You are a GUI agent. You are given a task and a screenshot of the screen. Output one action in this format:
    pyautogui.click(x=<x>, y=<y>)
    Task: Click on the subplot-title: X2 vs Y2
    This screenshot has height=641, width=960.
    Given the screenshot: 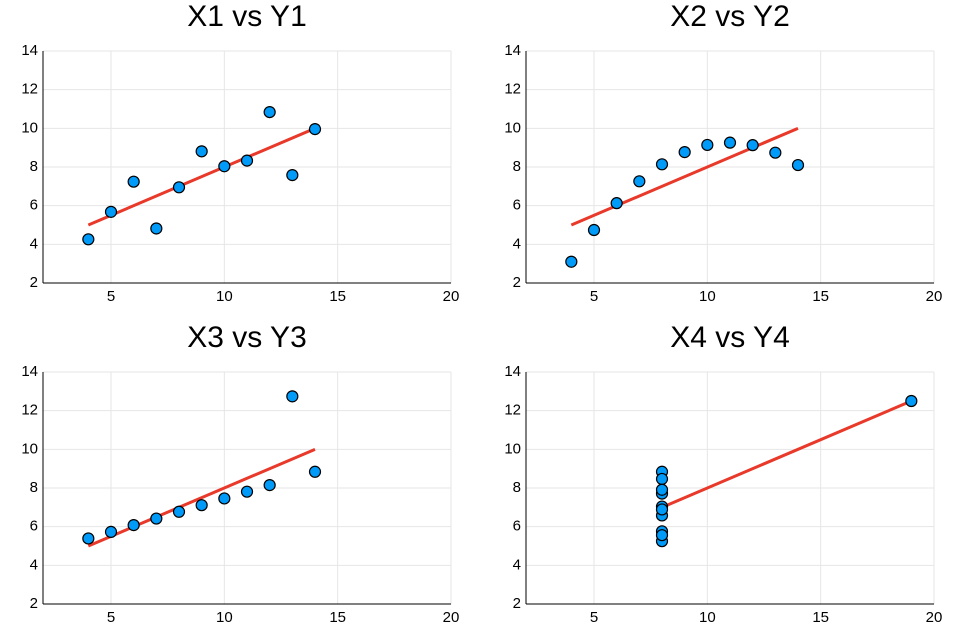 What is the action you would take?
    pyautogui.click(x=730, y=16)
    